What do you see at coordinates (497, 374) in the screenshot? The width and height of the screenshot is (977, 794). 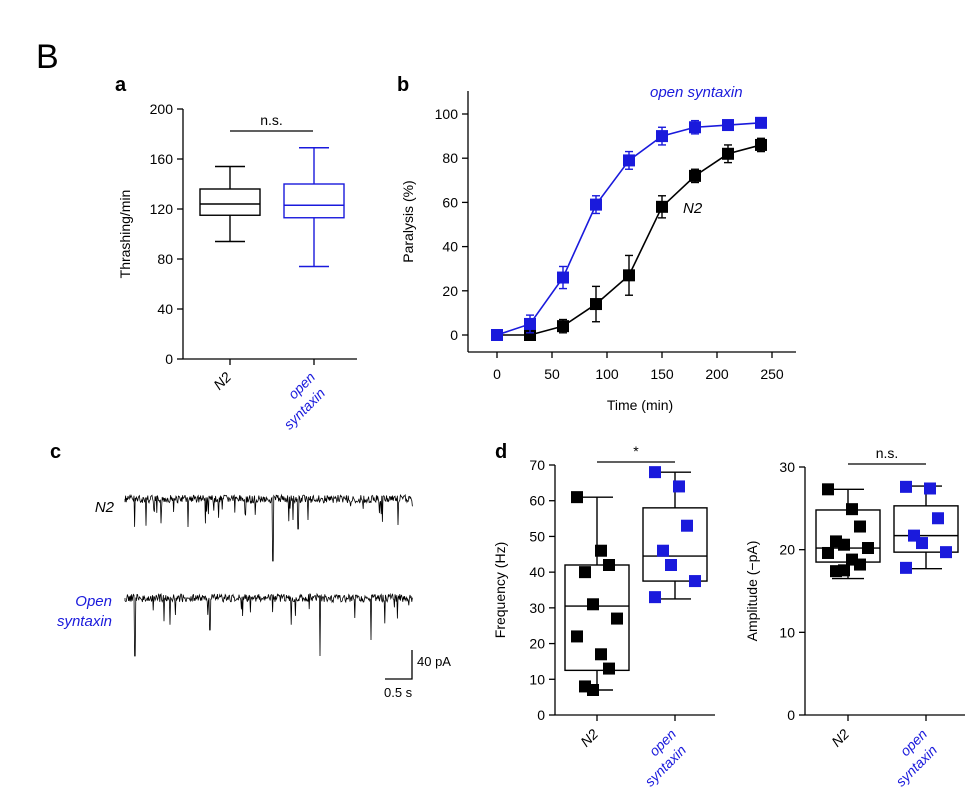 I see `x-tick-label: 0` at bounding box center [497, 374].